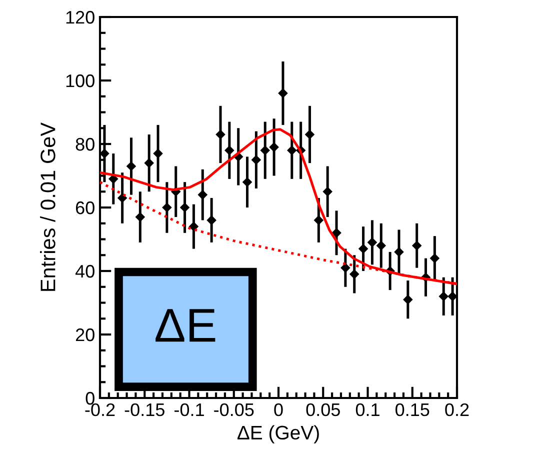 The image size is (535, 456). Describe the element at coordinates (413, 409) in the screenshot. I see `x-tick-label: 0.15` at that location.